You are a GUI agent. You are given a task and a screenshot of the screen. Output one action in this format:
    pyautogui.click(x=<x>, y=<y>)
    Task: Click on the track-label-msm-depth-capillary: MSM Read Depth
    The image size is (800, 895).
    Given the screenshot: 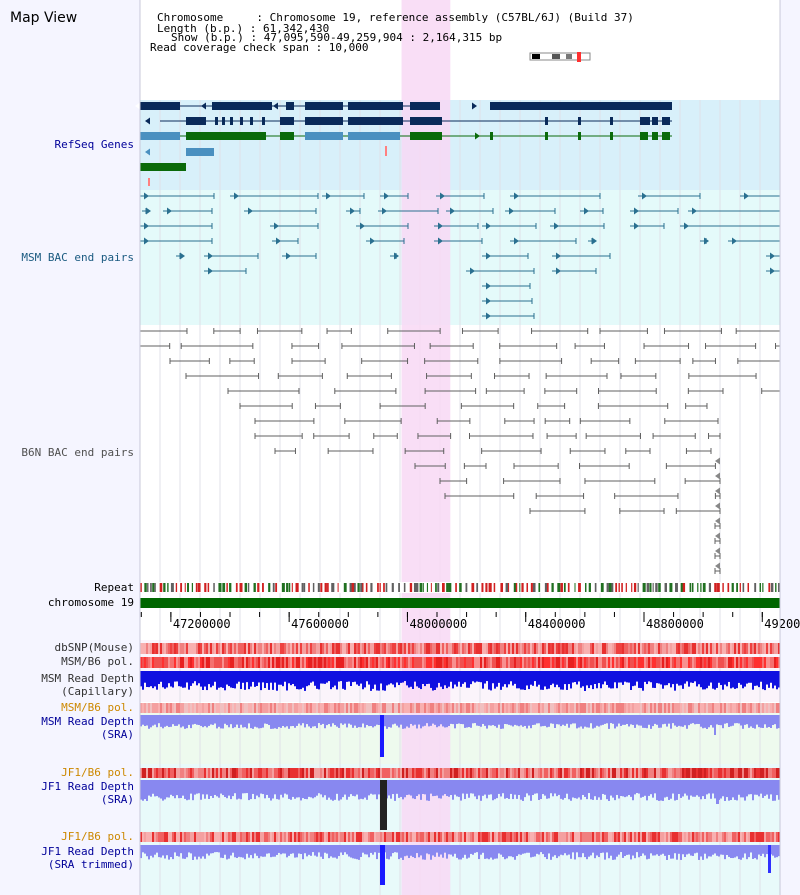 What is the action you would take?
    pyautogui.click(x=87, y=678)
    